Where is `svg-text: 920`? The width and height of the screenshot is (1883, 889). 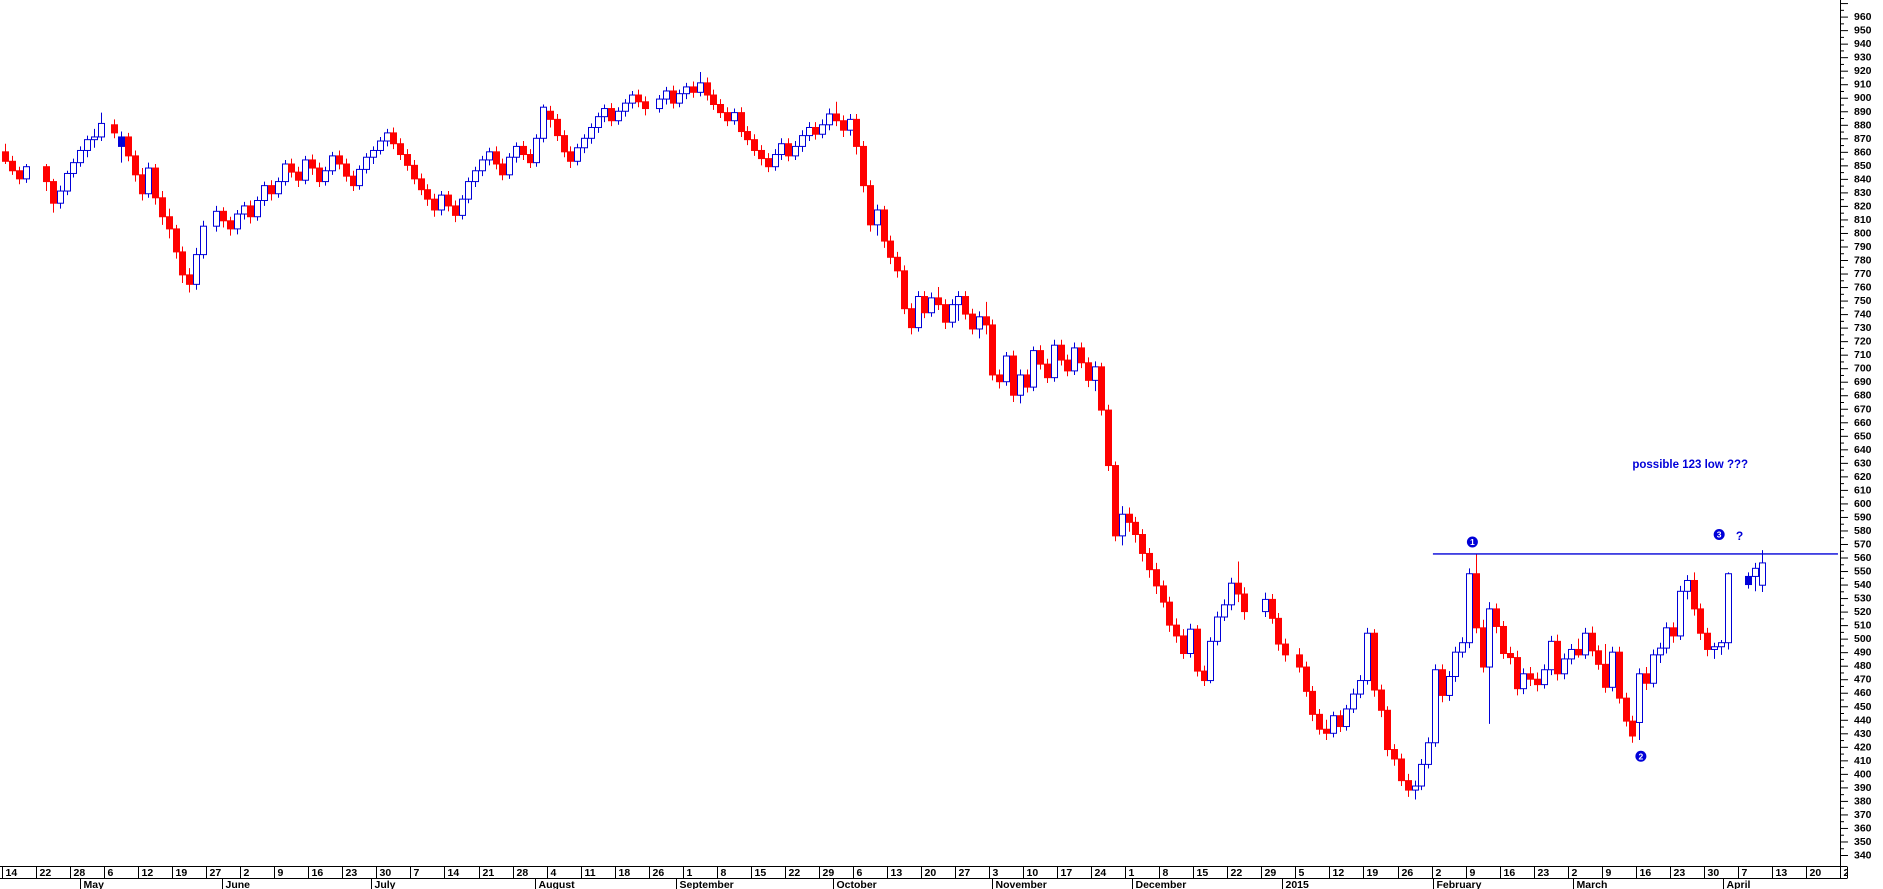 svg-text: 920 is located at coordinates (1863, 71).